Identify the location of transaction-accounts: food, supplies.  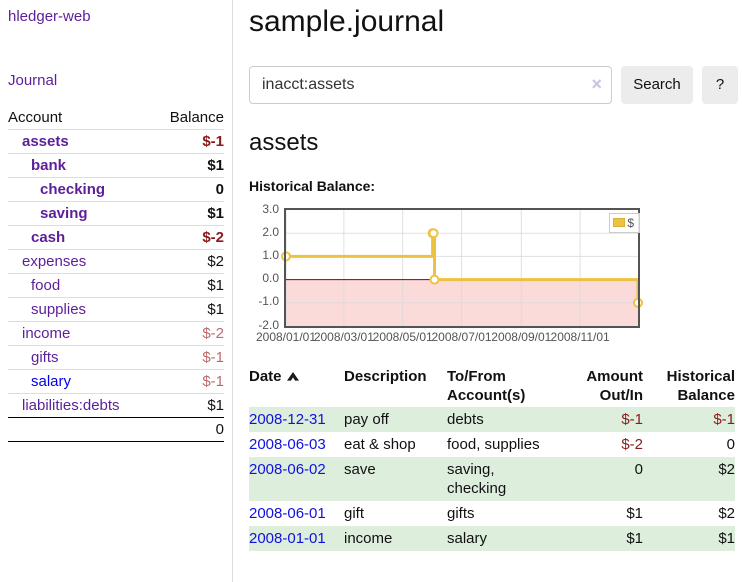
(493, 444).